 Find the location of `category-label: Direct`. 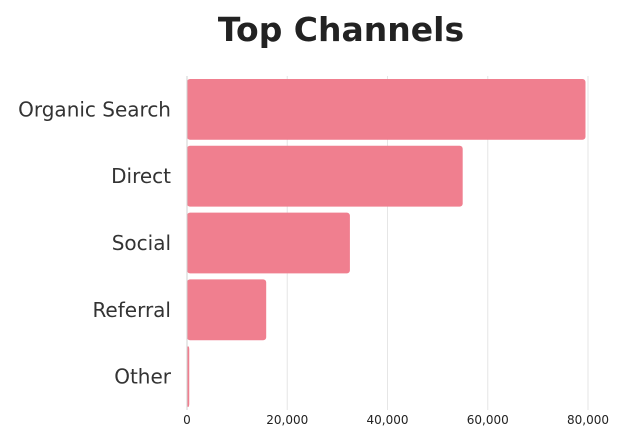

category-label: Direct is located at coordinates (141, 176).